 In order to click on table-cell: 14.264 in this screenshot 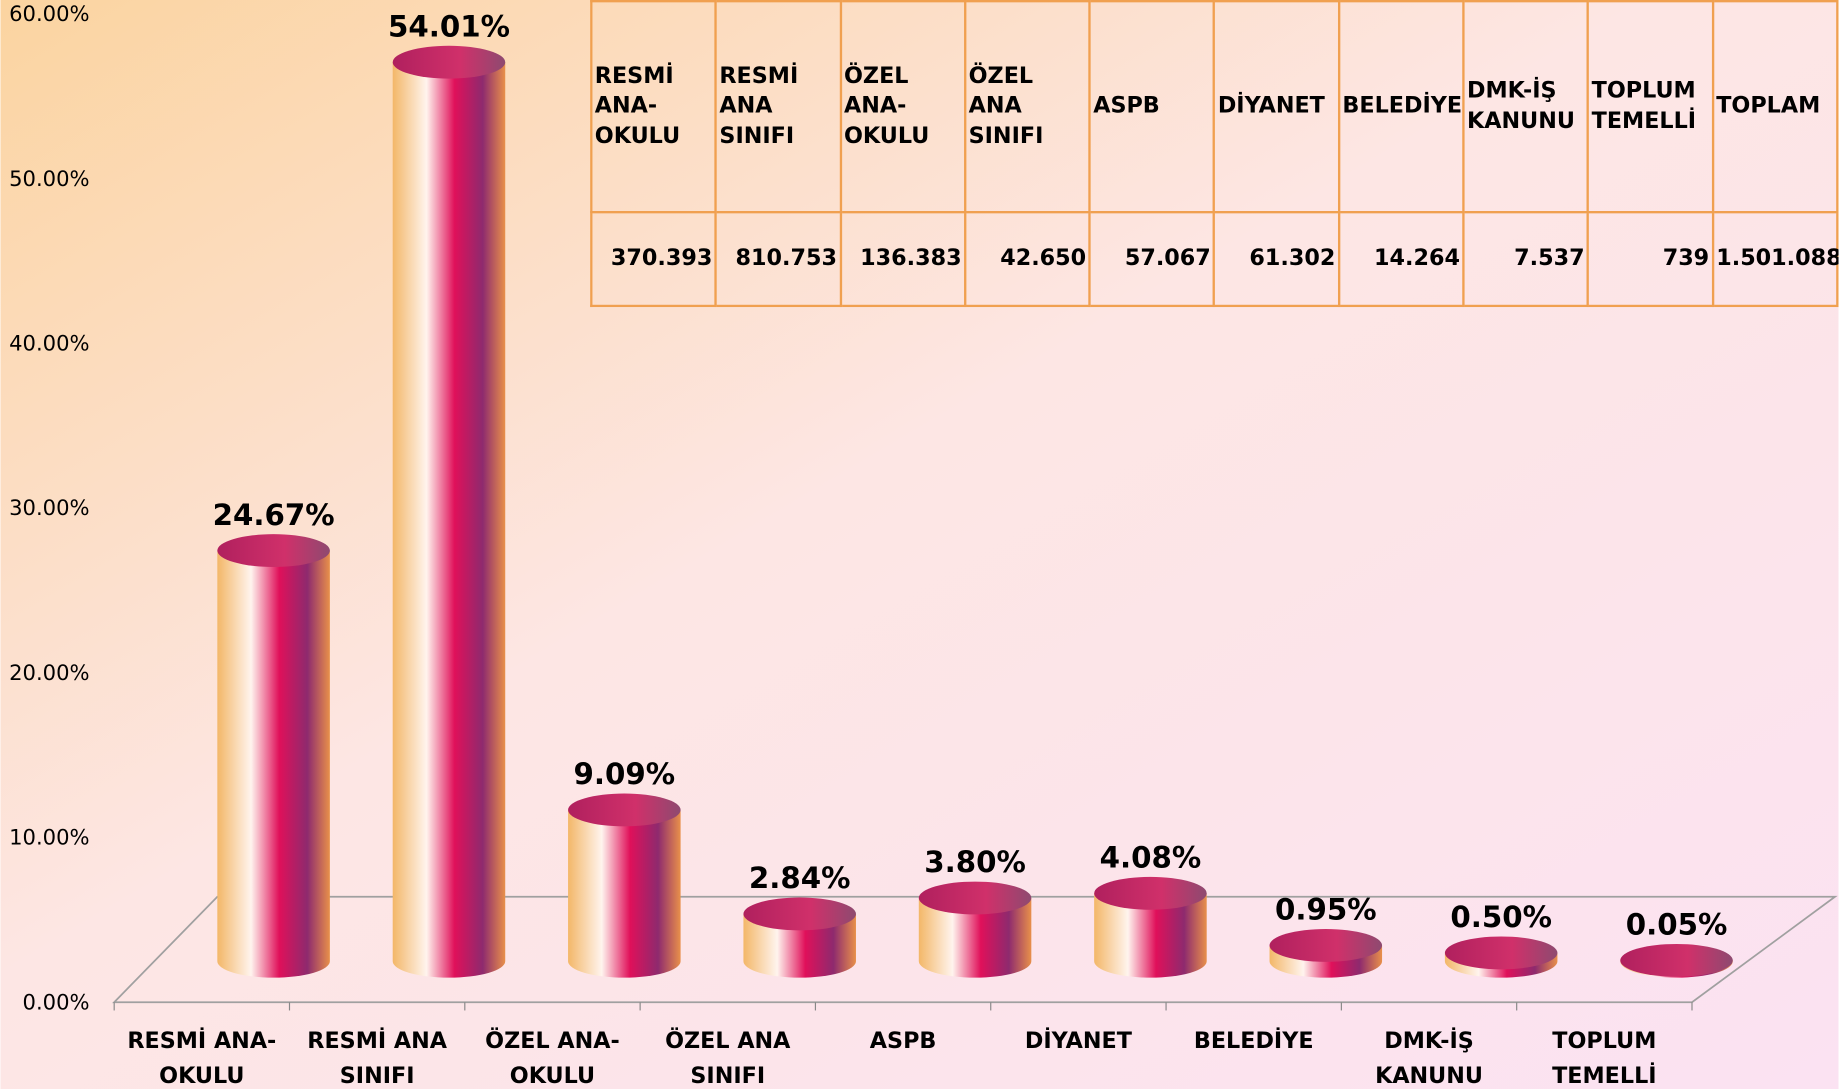, I will do `click(1401, 259)`.